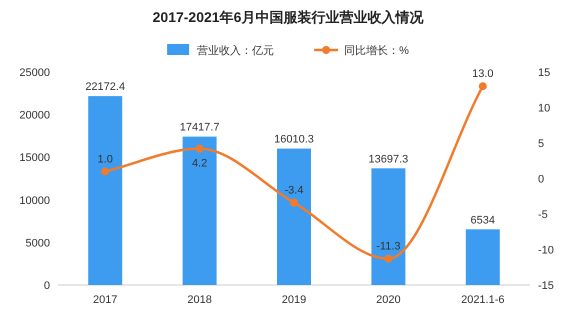  What do you see at coordinates (235, 50) in the screenshot?
I see `legend-label: 营业收入：亿元` at bounding box center [235, 50].